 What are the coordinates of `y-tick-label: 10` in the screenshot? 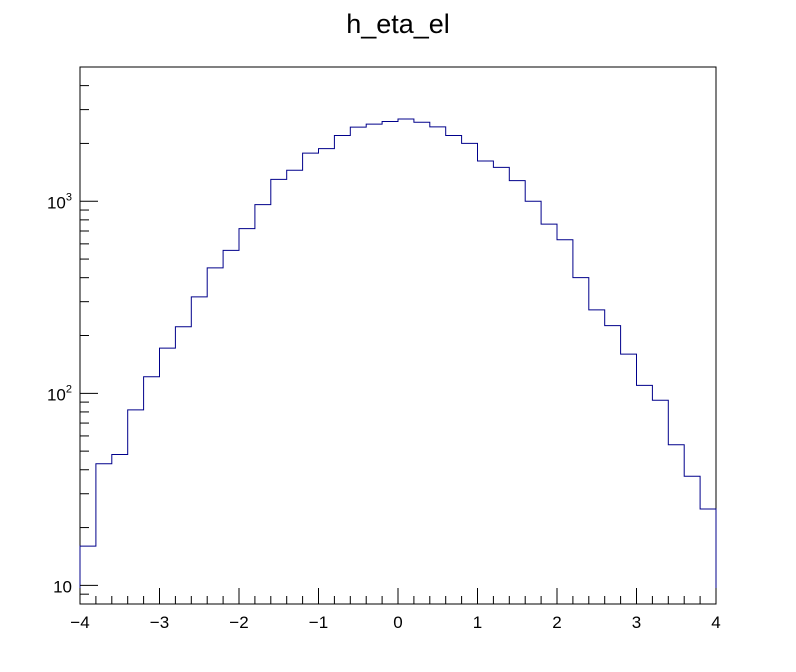 It's located at (62, 586).